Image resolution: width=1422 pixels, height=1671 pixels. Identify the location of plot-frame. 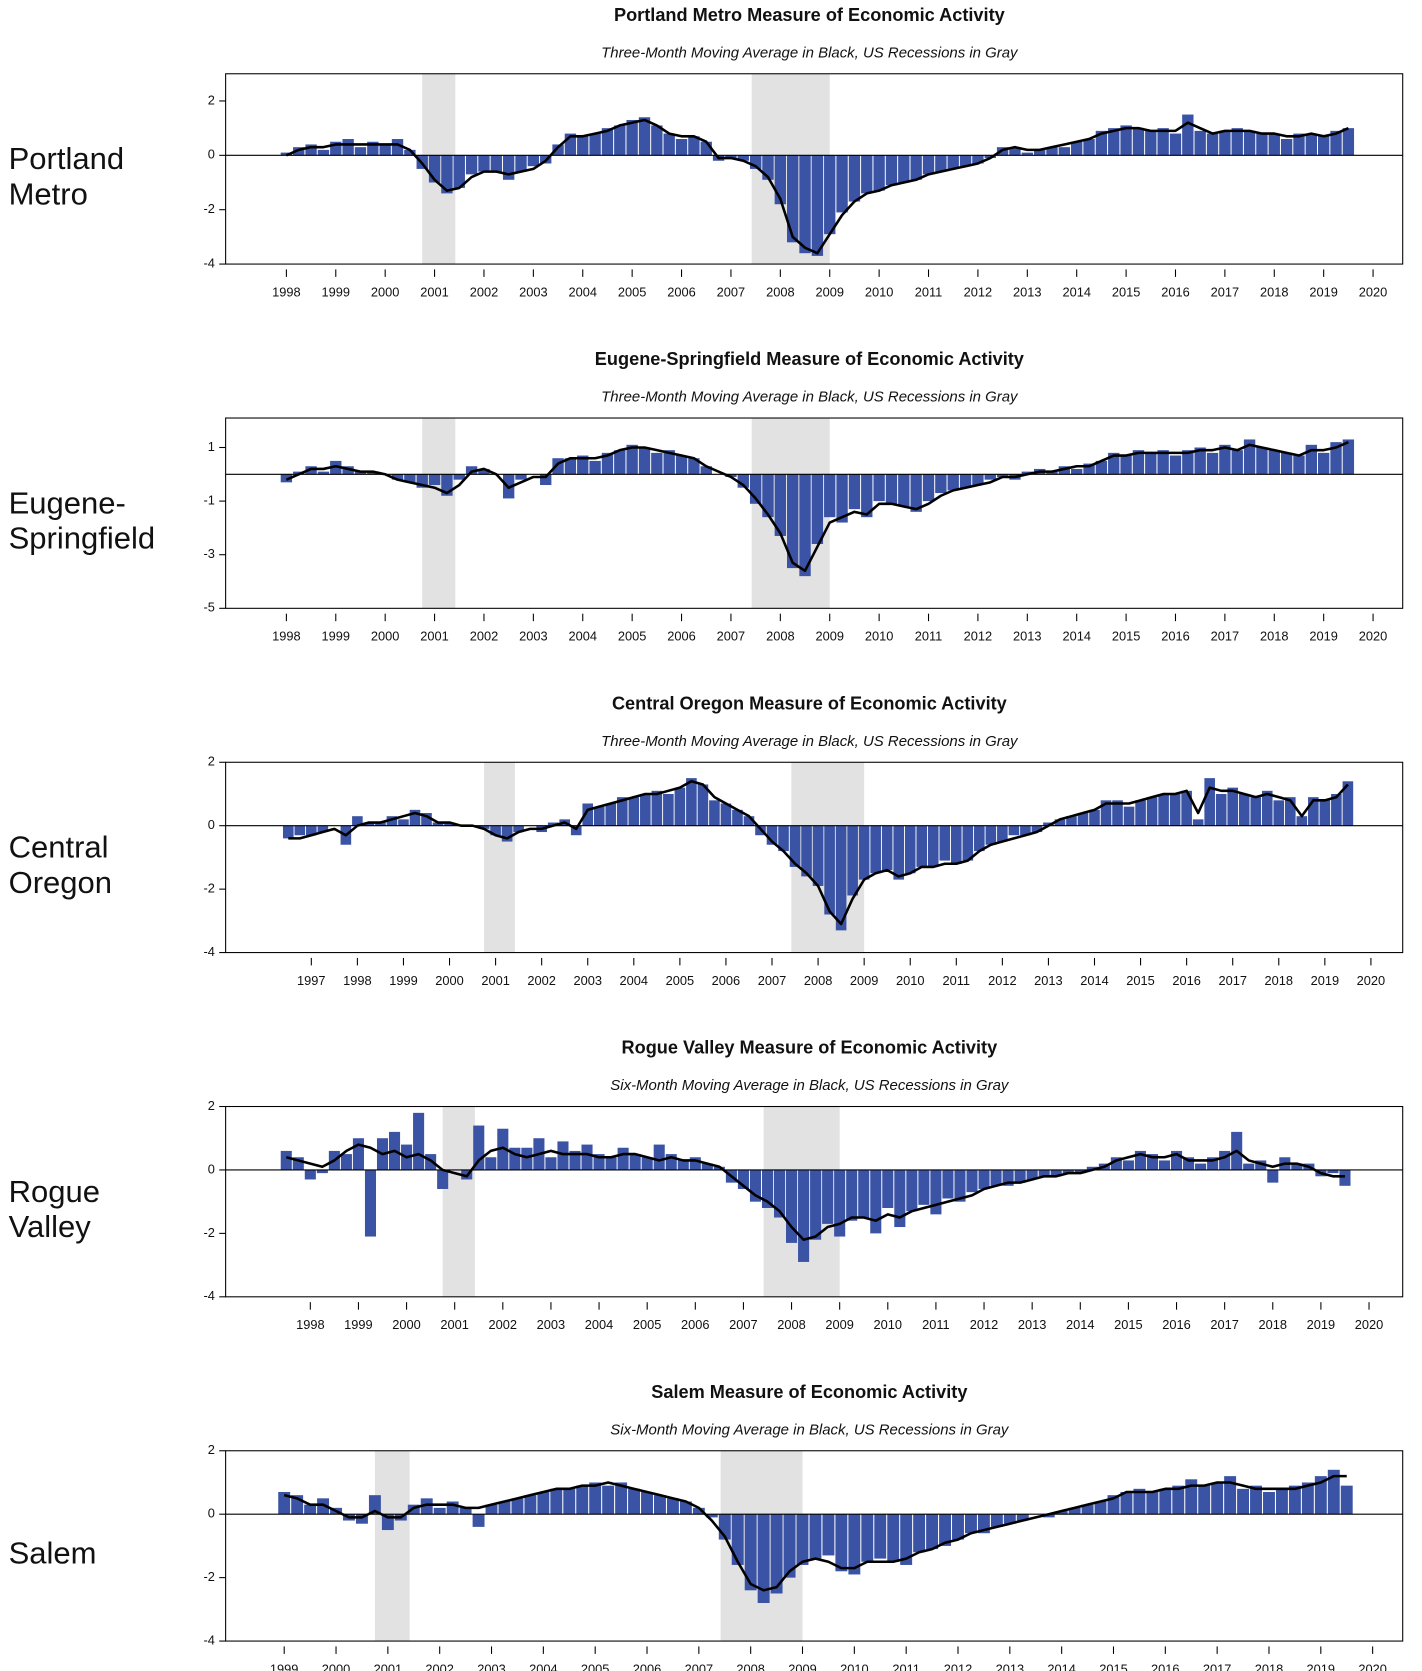
(814, 169).